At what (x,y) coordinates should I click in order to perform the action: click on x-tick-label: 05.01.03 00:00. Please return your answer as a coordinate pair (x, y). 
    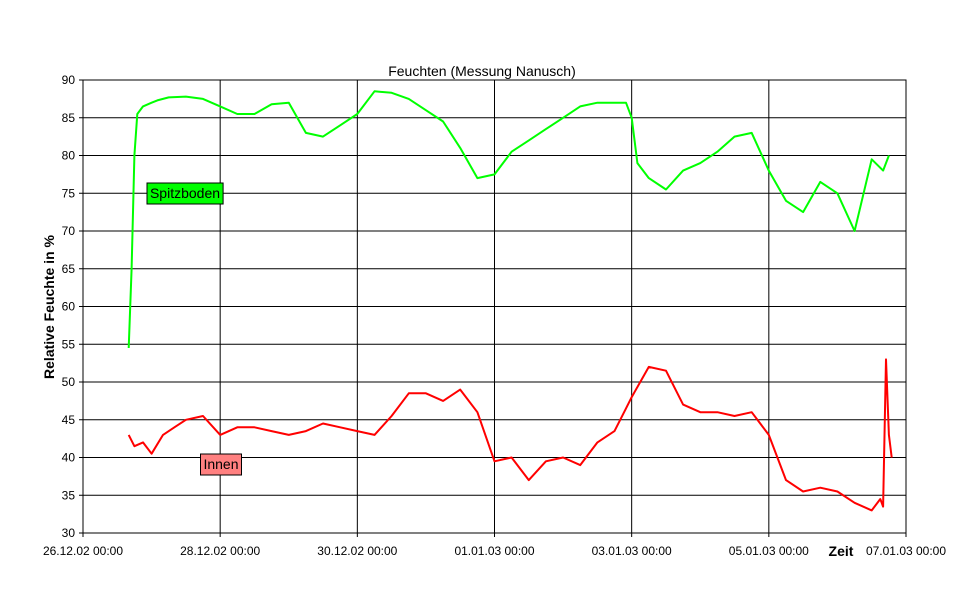
    Looking at the image, I should click on (769, 551).